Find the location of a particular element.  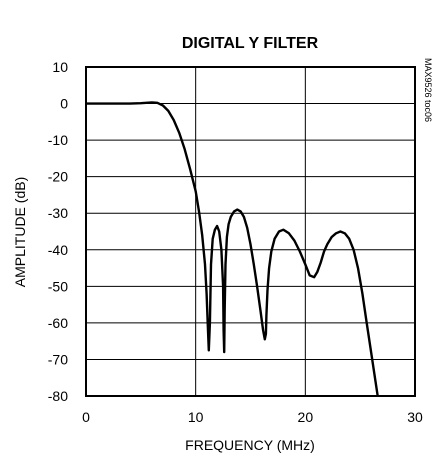

x-tick-label: 10 is located at coordinates (196, 417).